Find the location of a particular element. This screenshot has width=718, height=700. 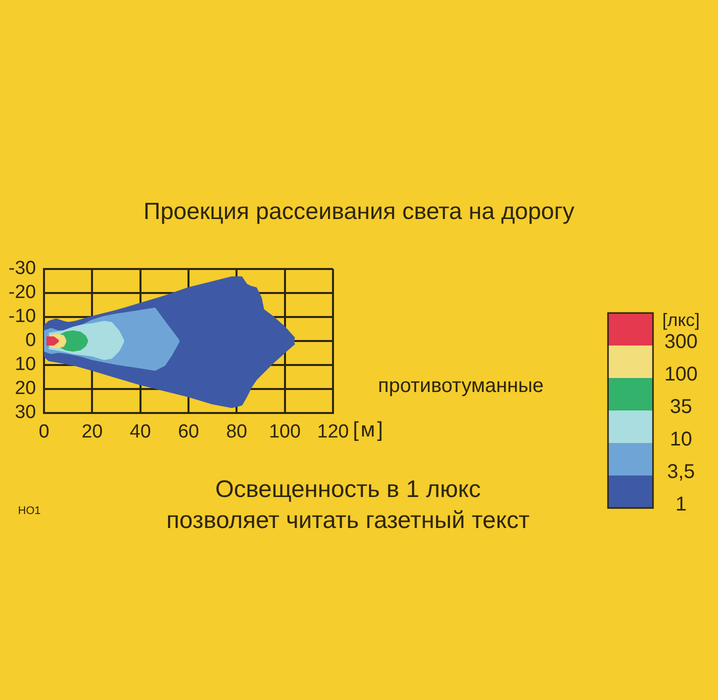

y-tick-label: -10 is located at coordinates (22, 317).